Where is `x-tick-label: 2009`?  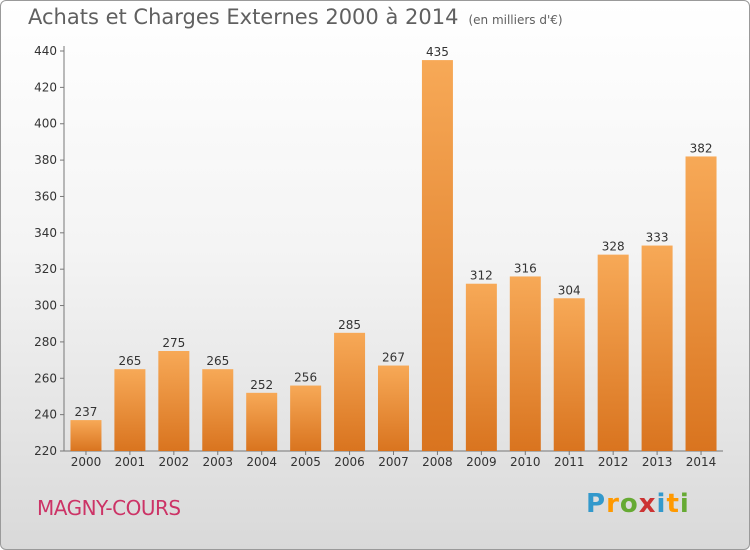 x-tick-label: 2009 is located at coordinates (481, 462).